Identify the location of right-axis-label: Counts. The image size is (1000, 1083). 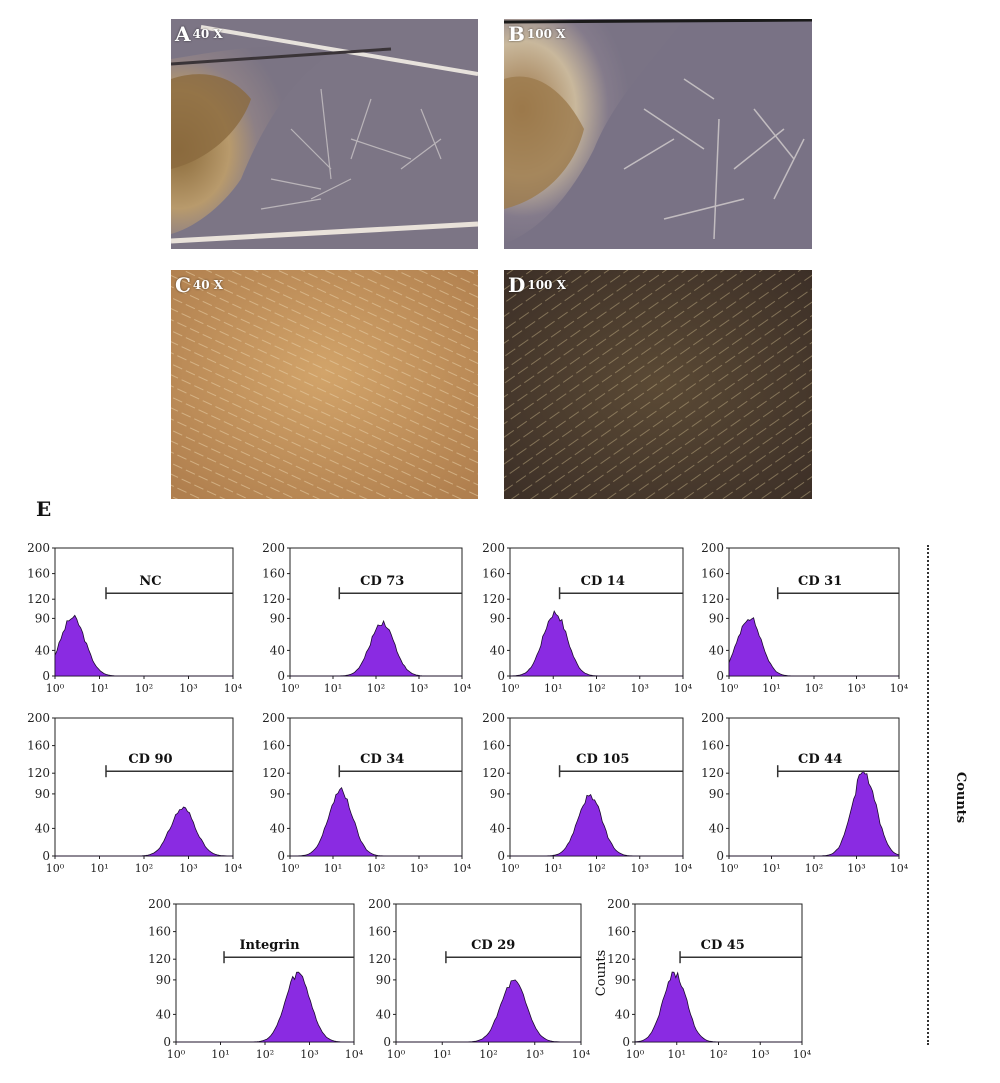
(961, 797).